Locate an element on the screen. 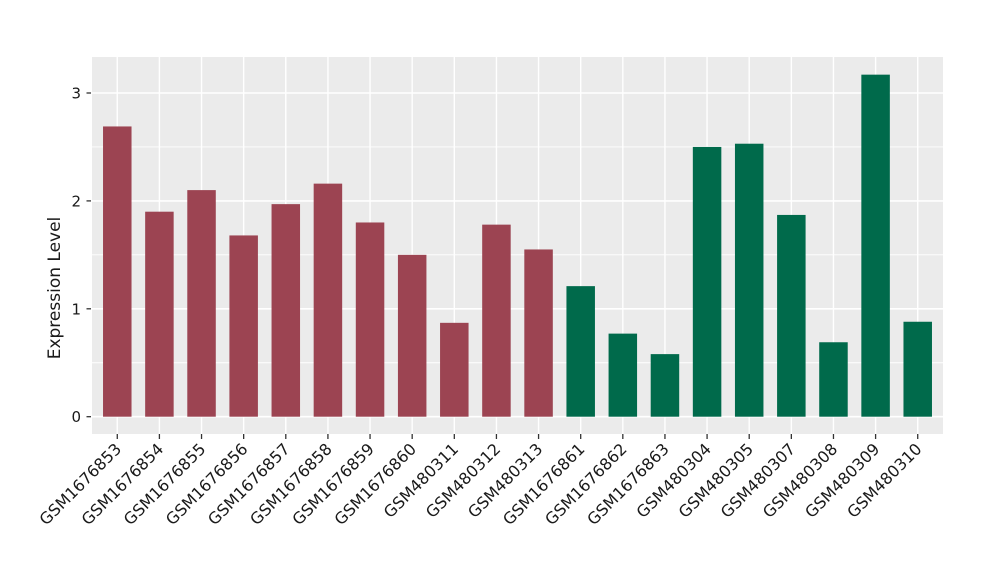 The image size is (1000, 580). bar-GSM480311 is located at coordinates (454, 369).